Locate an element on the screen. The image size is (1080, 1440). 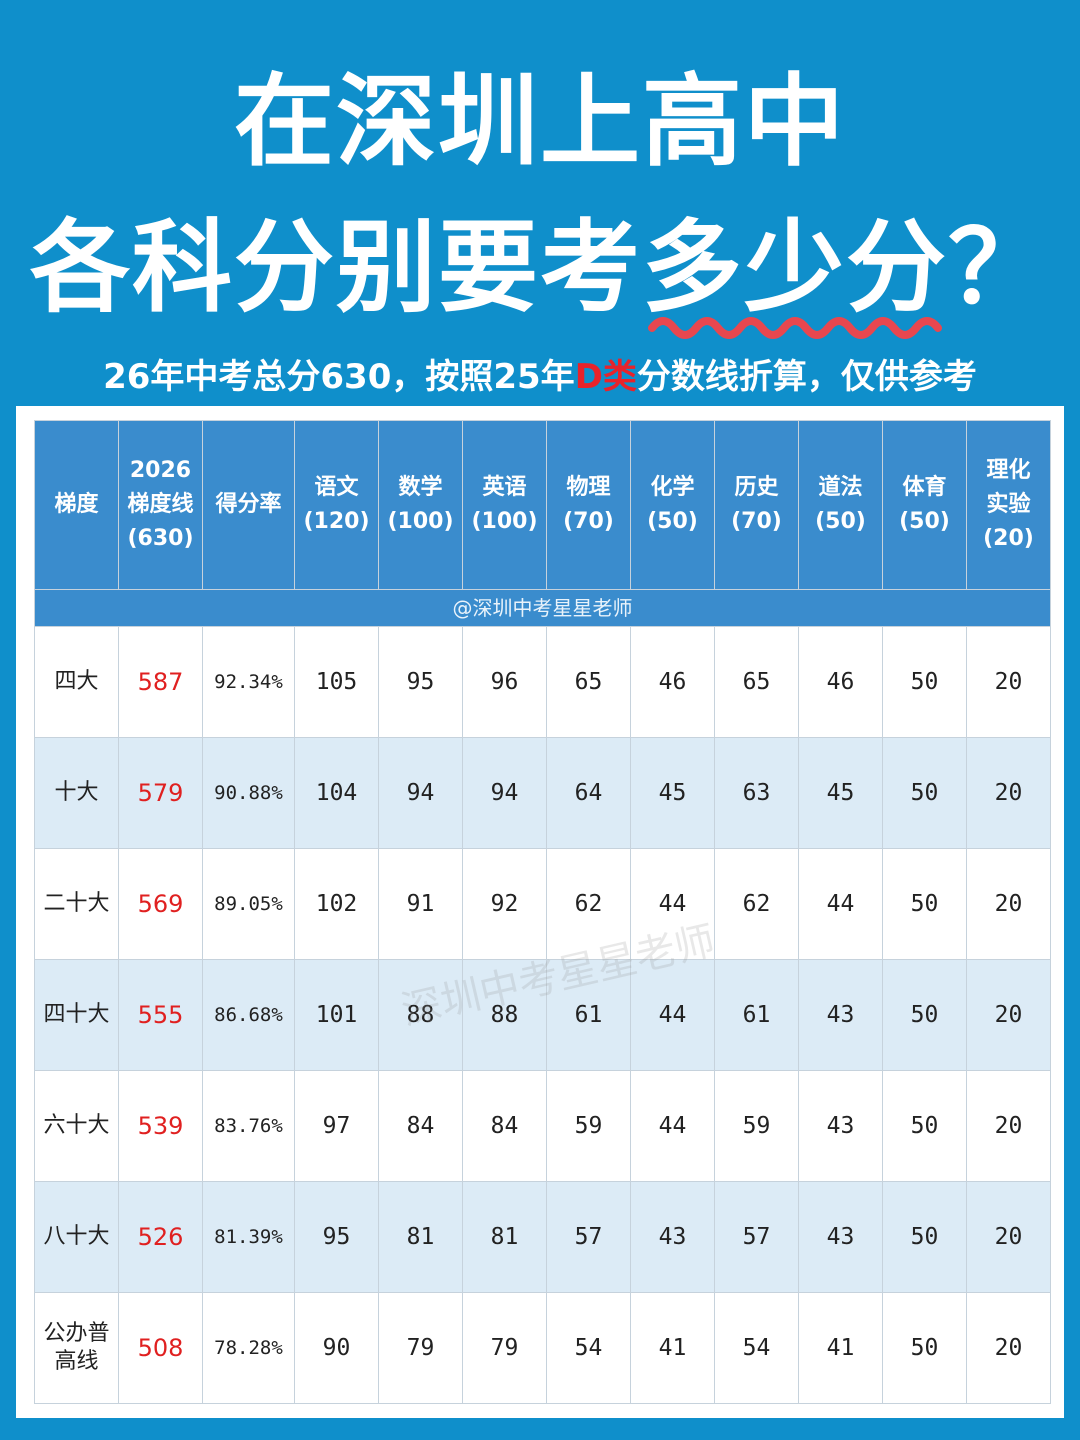
subject-score-cell: 63 is located at coordinates (756, 793).